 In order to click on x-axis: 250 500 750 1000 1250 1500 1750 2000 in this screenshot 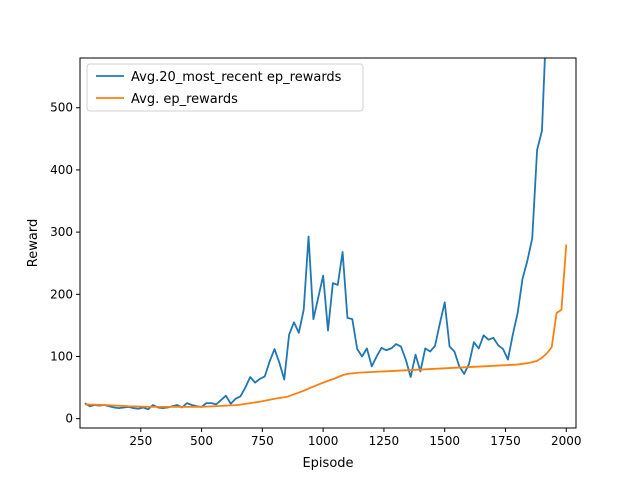, I will do `click(355, 438)`.